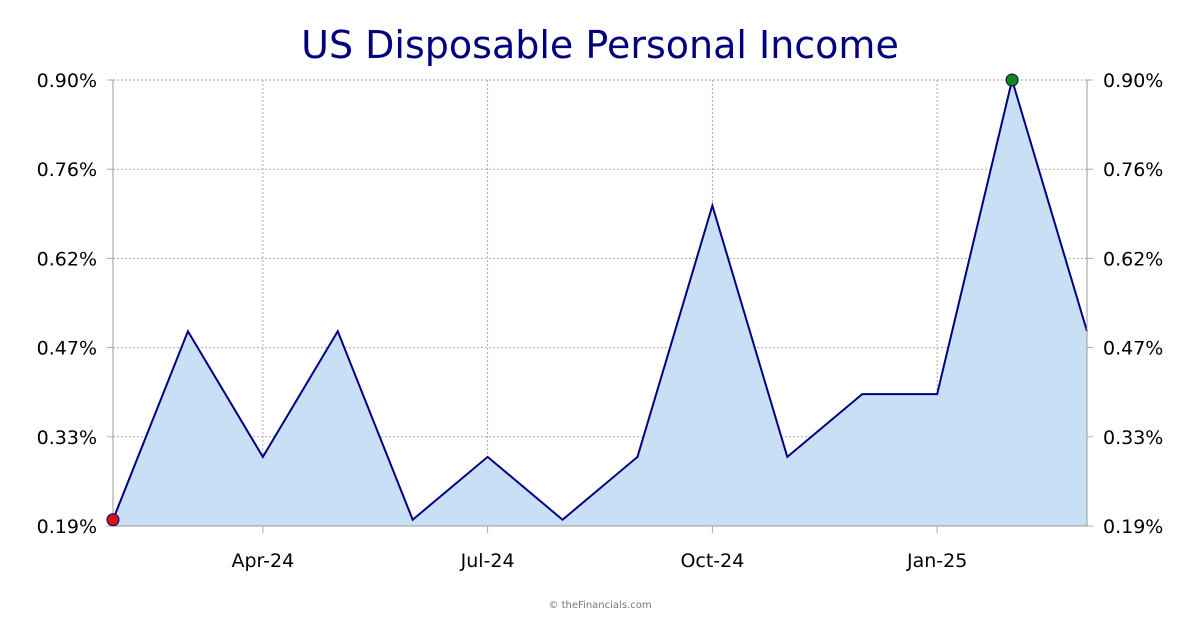 The image size is (1200, 630). Describe the element at coordinates (1133, 259) in the screenshot. I see `y-tick-label-right: 0.62%` at that location.